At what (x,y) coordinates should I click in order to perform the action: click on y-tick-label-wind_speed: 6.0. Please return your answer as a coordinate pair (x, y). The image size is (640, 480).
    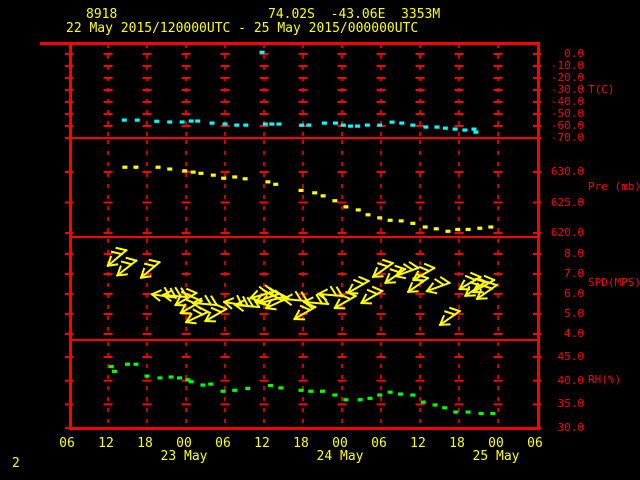
    Looking at the image, I should click on (574, 293).